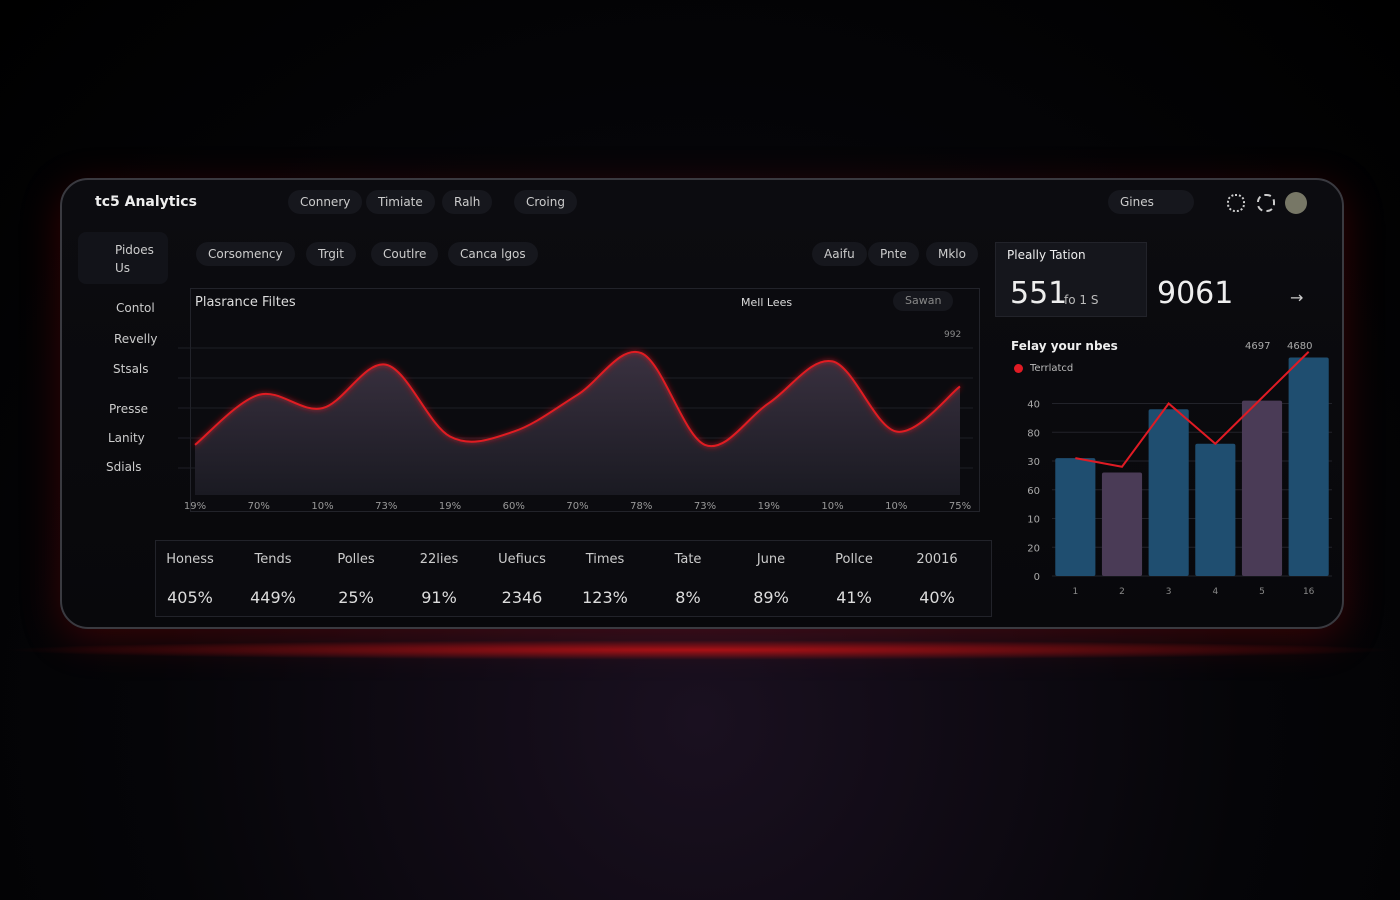 The height and width of the screenshot is (900, 1400). I want to click on x-tick-label: 1, so click(1075, 592).